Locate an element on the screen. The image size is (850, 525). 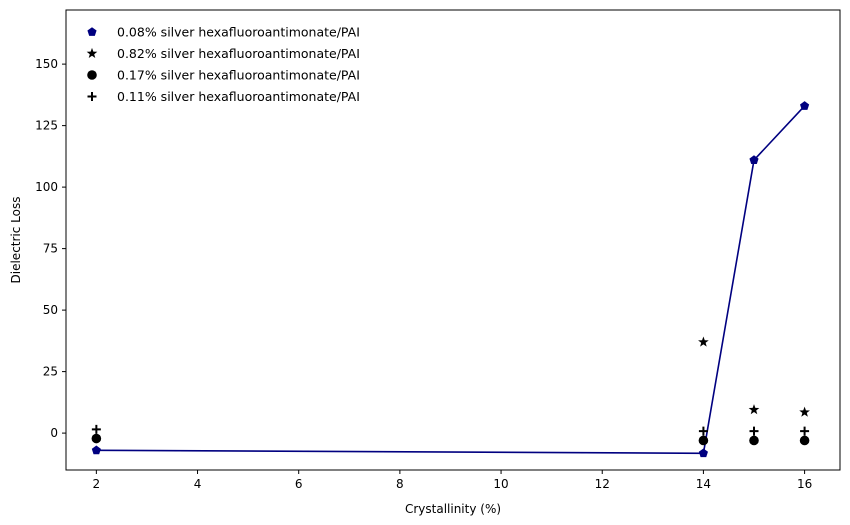
x-tick-label: 16 is located at coordinates (804, 484).